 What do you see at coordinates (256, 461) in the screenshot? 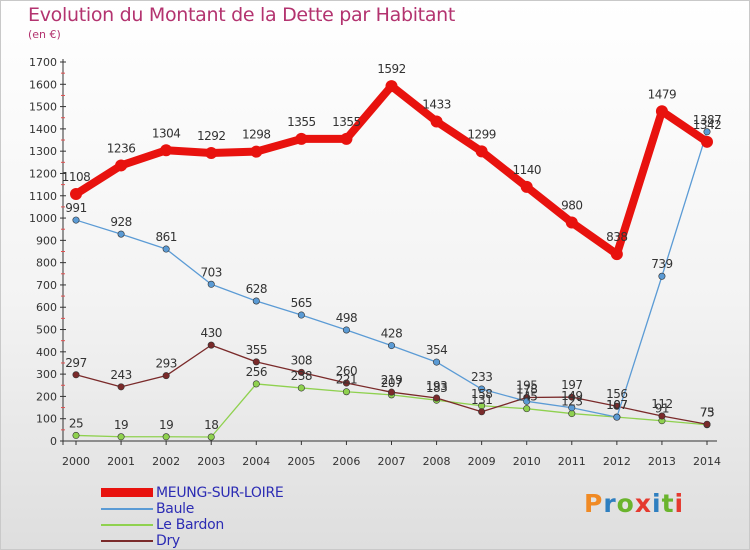
I see `x-tick-label: 2004` at bounding box center [256, 461].